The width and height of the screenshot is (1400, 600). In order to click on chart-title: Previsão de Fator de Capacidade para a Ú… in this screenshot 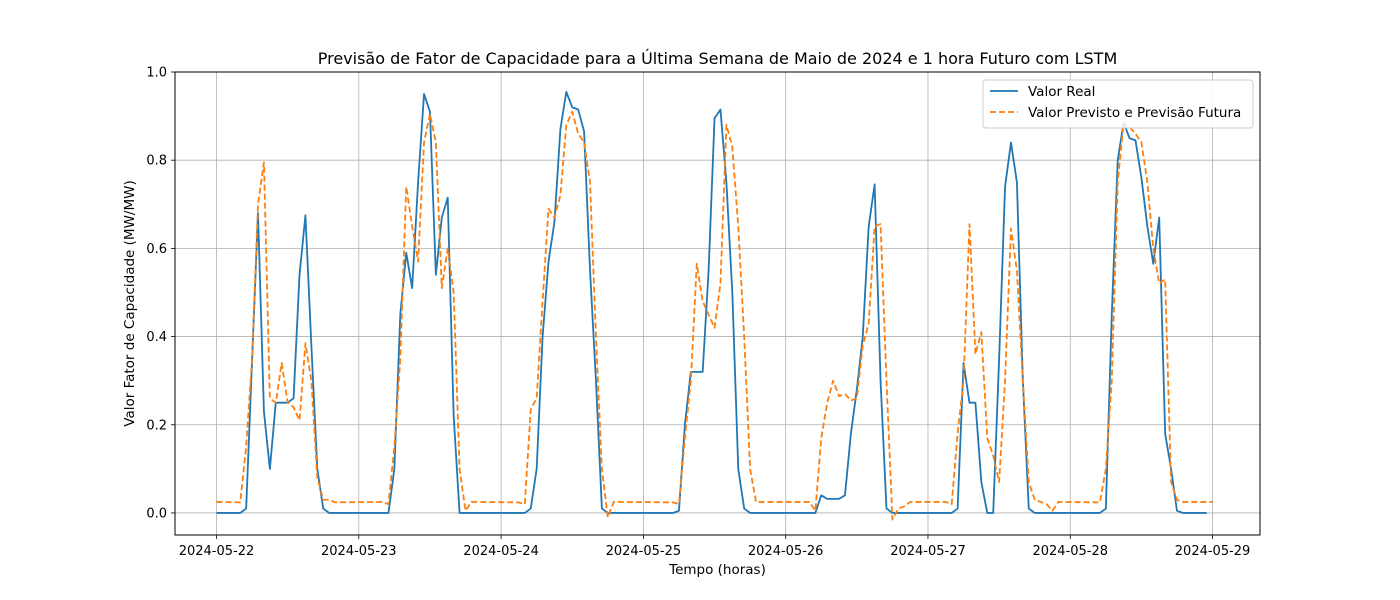, I will do `click(718, 58)`.